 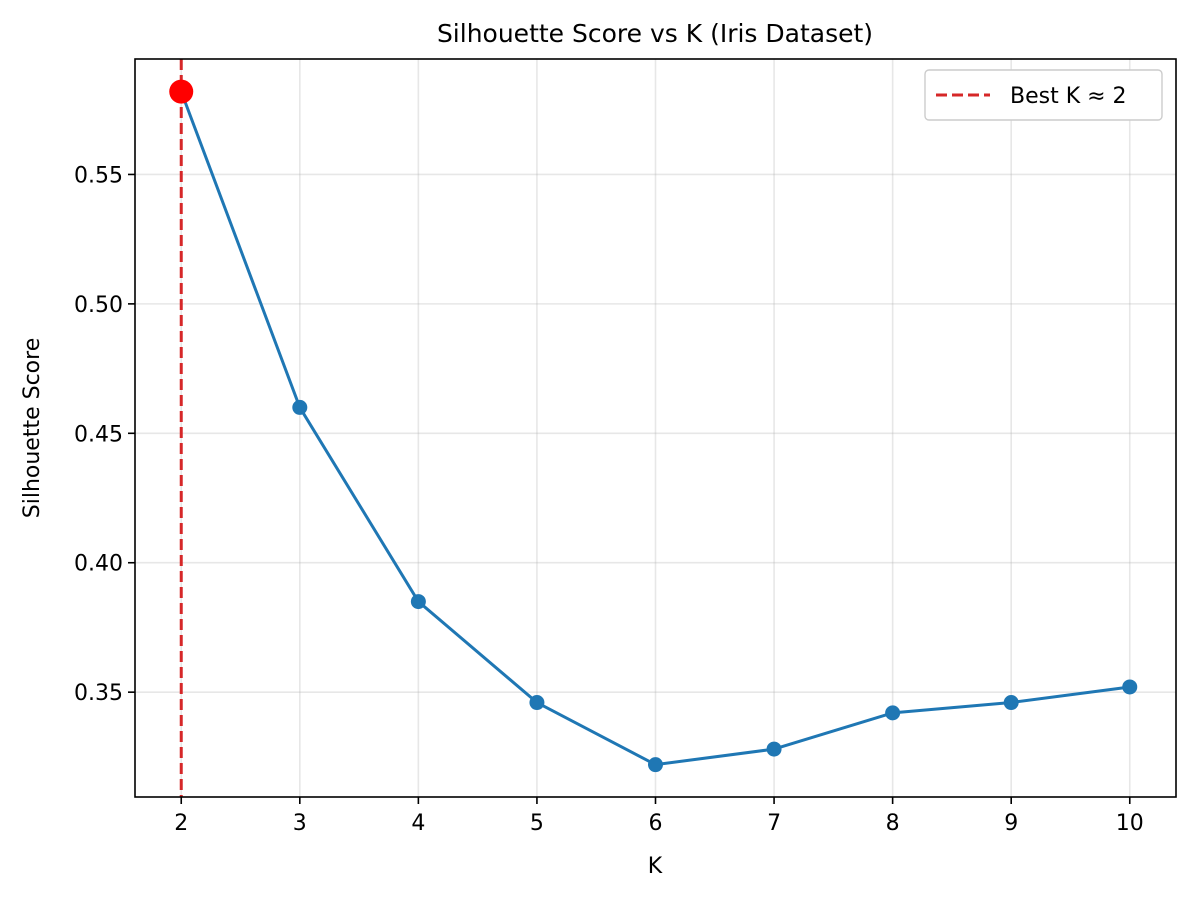 What do you see at coordinates (655, 866) in the screenshot?
I see `x-axis-label: K` at bounding box center [655, 866].